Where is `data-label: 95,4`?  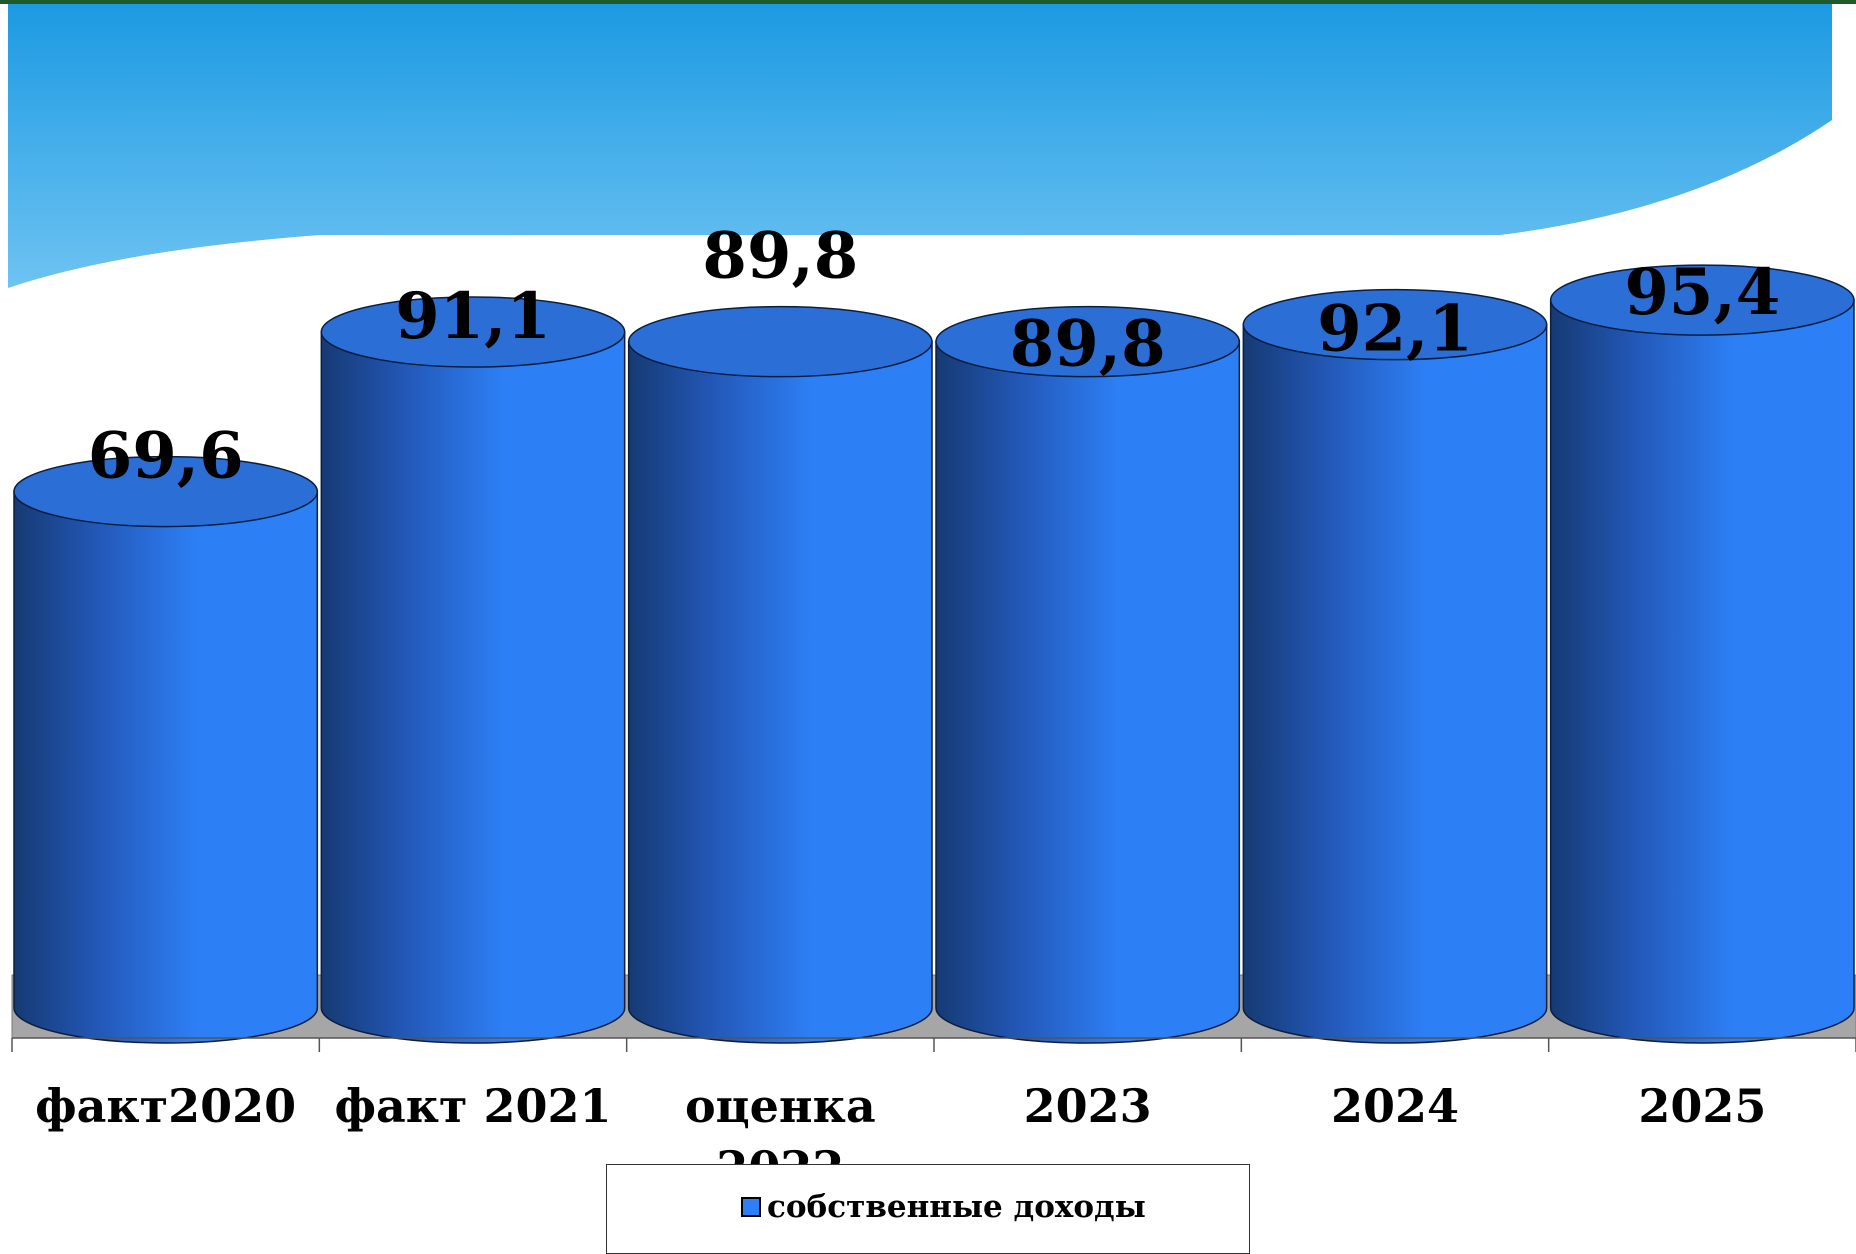
data-label: 95,4 is located at coordinates (1702, 292).